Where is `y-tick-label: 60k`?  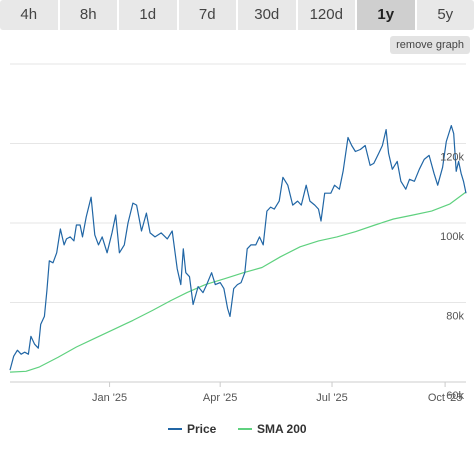 y-tick-label: 60k is located at coordinates (455, 396).